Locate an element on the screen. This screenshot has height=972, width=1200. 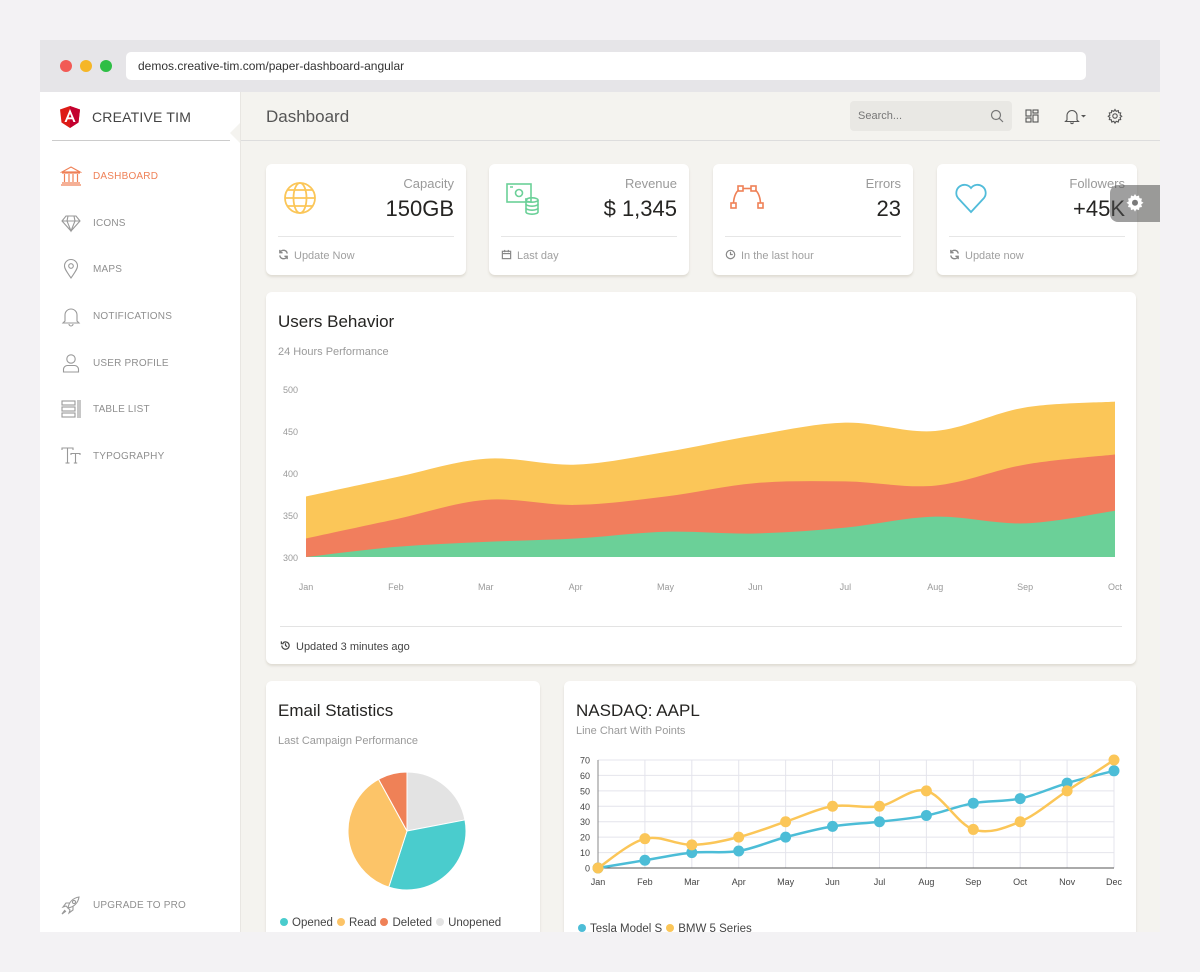
stat-label: Capacity is located at coordinates (428, 183).